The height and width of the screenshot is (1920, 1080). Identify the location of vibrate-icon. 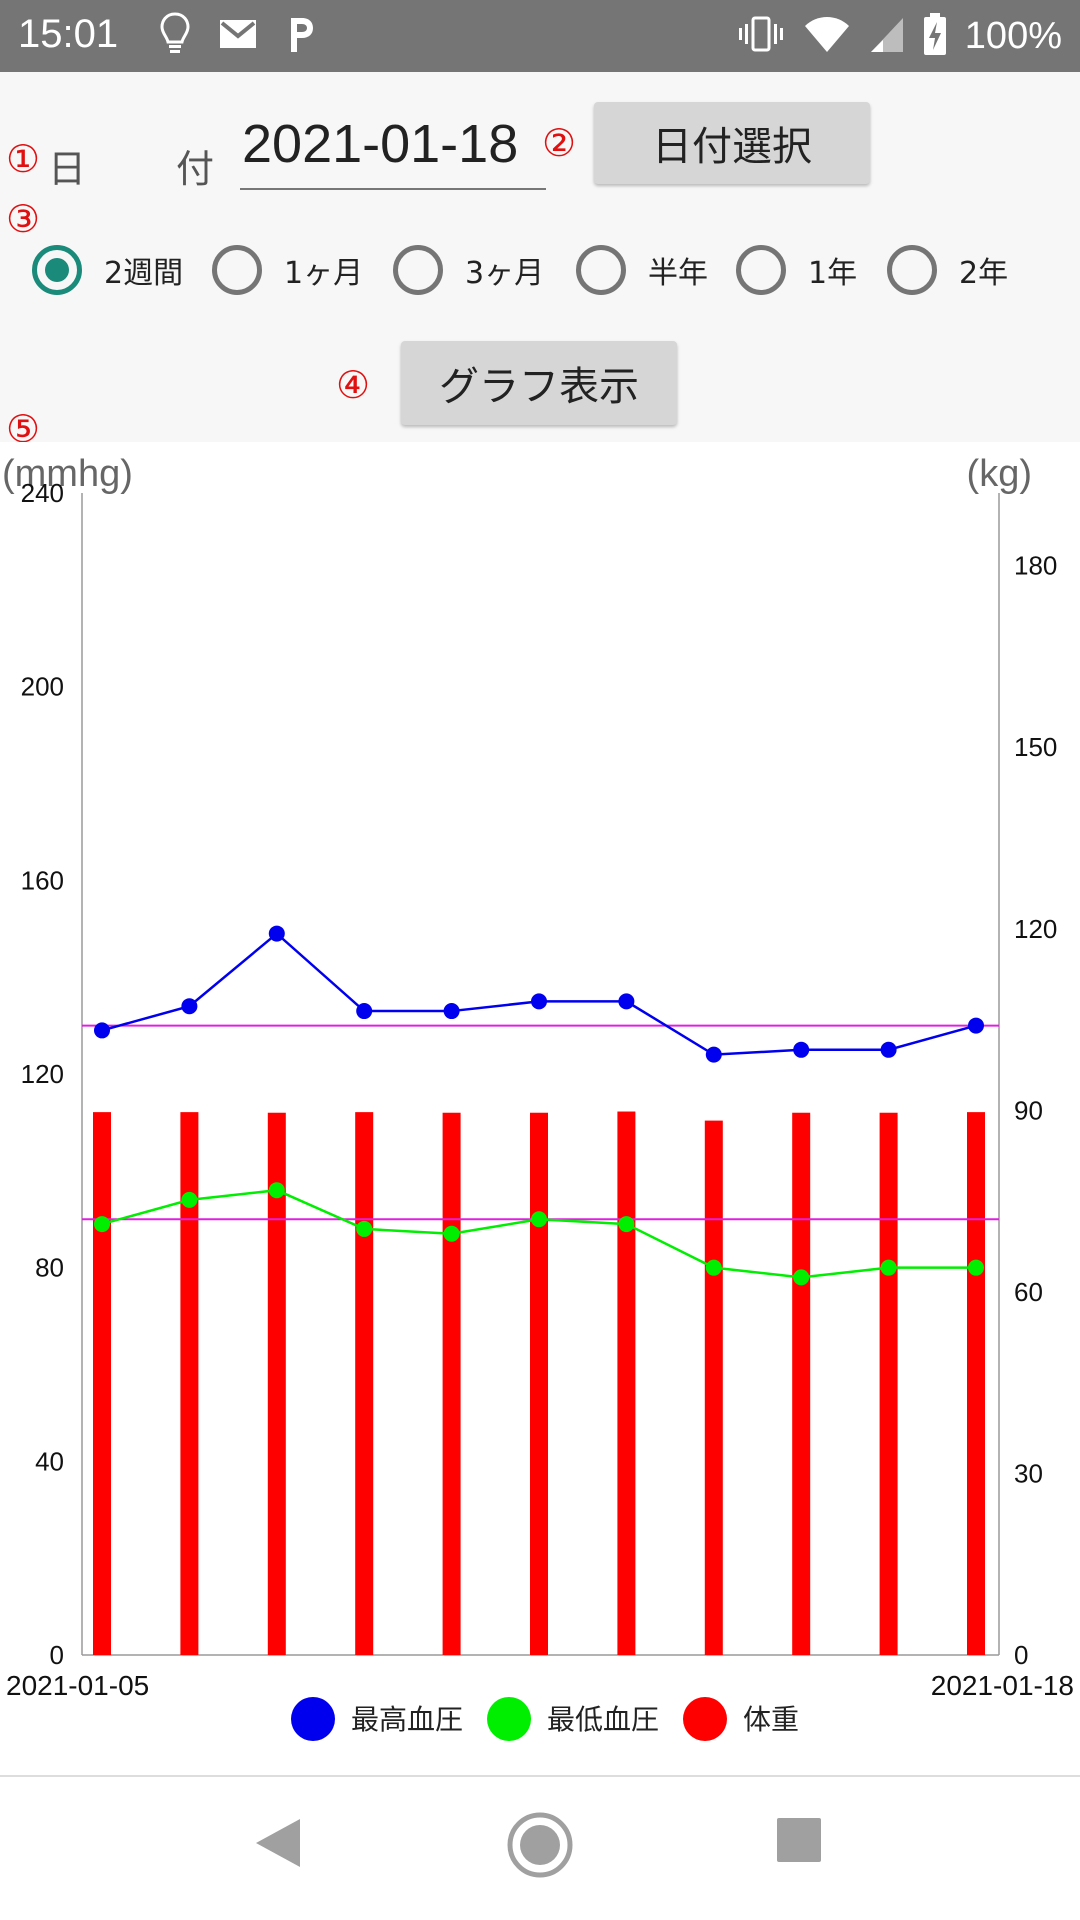
(761, 36).